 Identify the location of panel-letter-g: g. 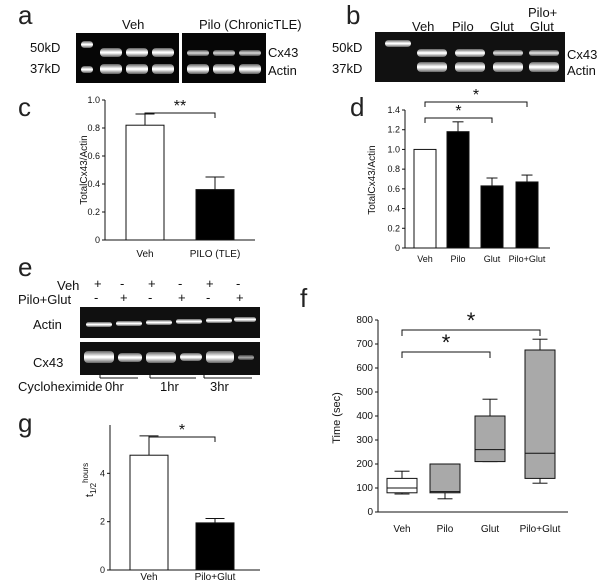
(25, 423).